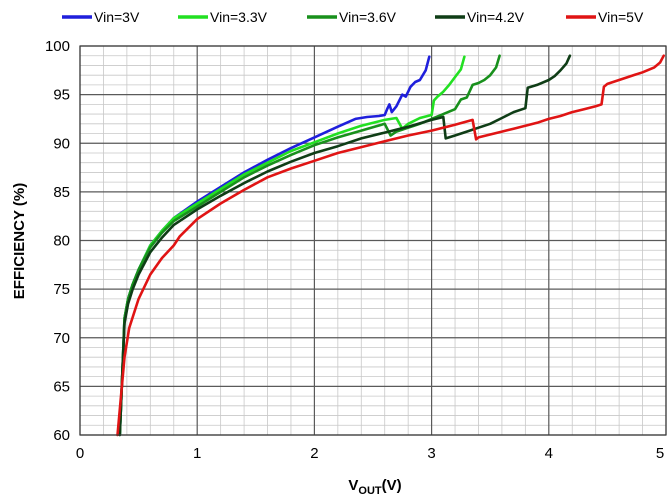 This screenshot has width=668, height=496. I want to click on x-axis-title-main: V, so click(353, 485).